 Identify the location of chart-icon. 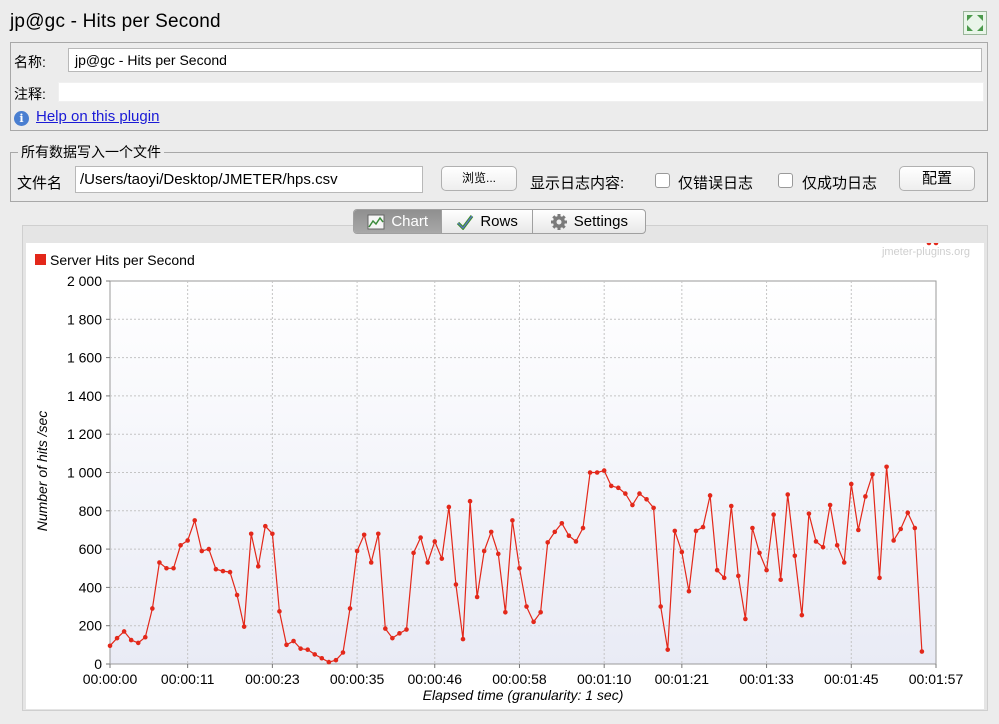
(376, 221).